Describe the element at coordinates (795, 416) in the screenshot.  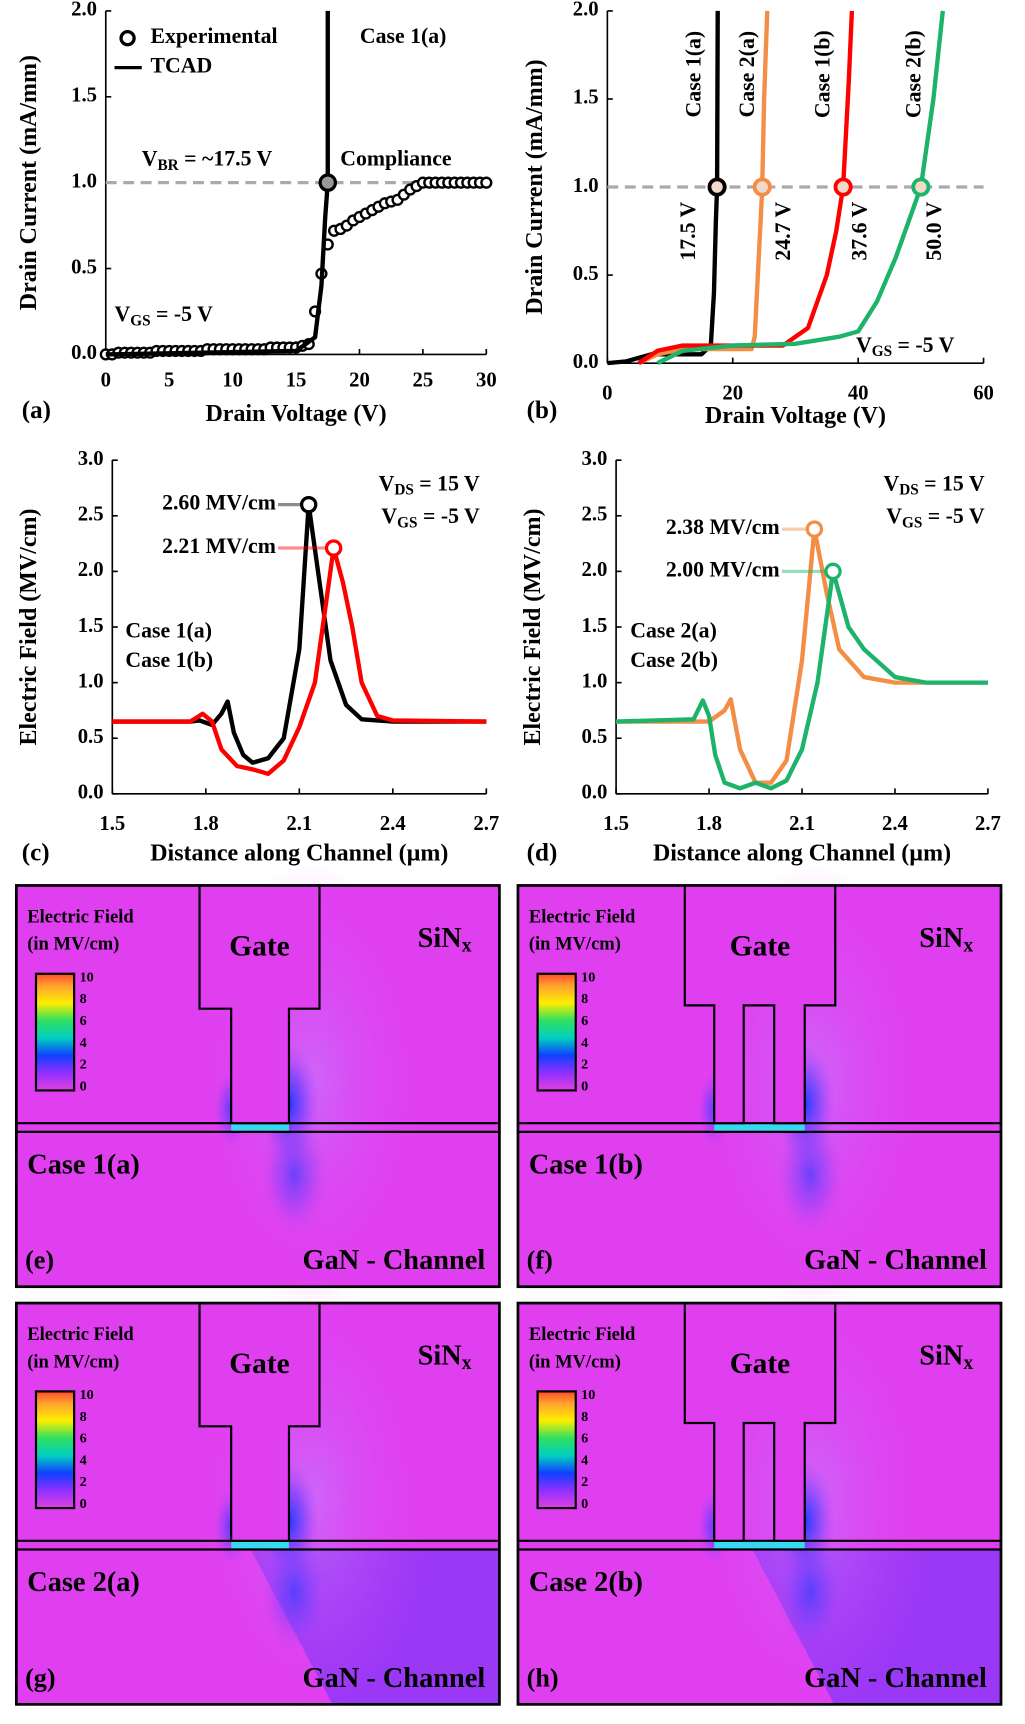
I see `x-axis-title: Drain Voltage (V)` at that location.